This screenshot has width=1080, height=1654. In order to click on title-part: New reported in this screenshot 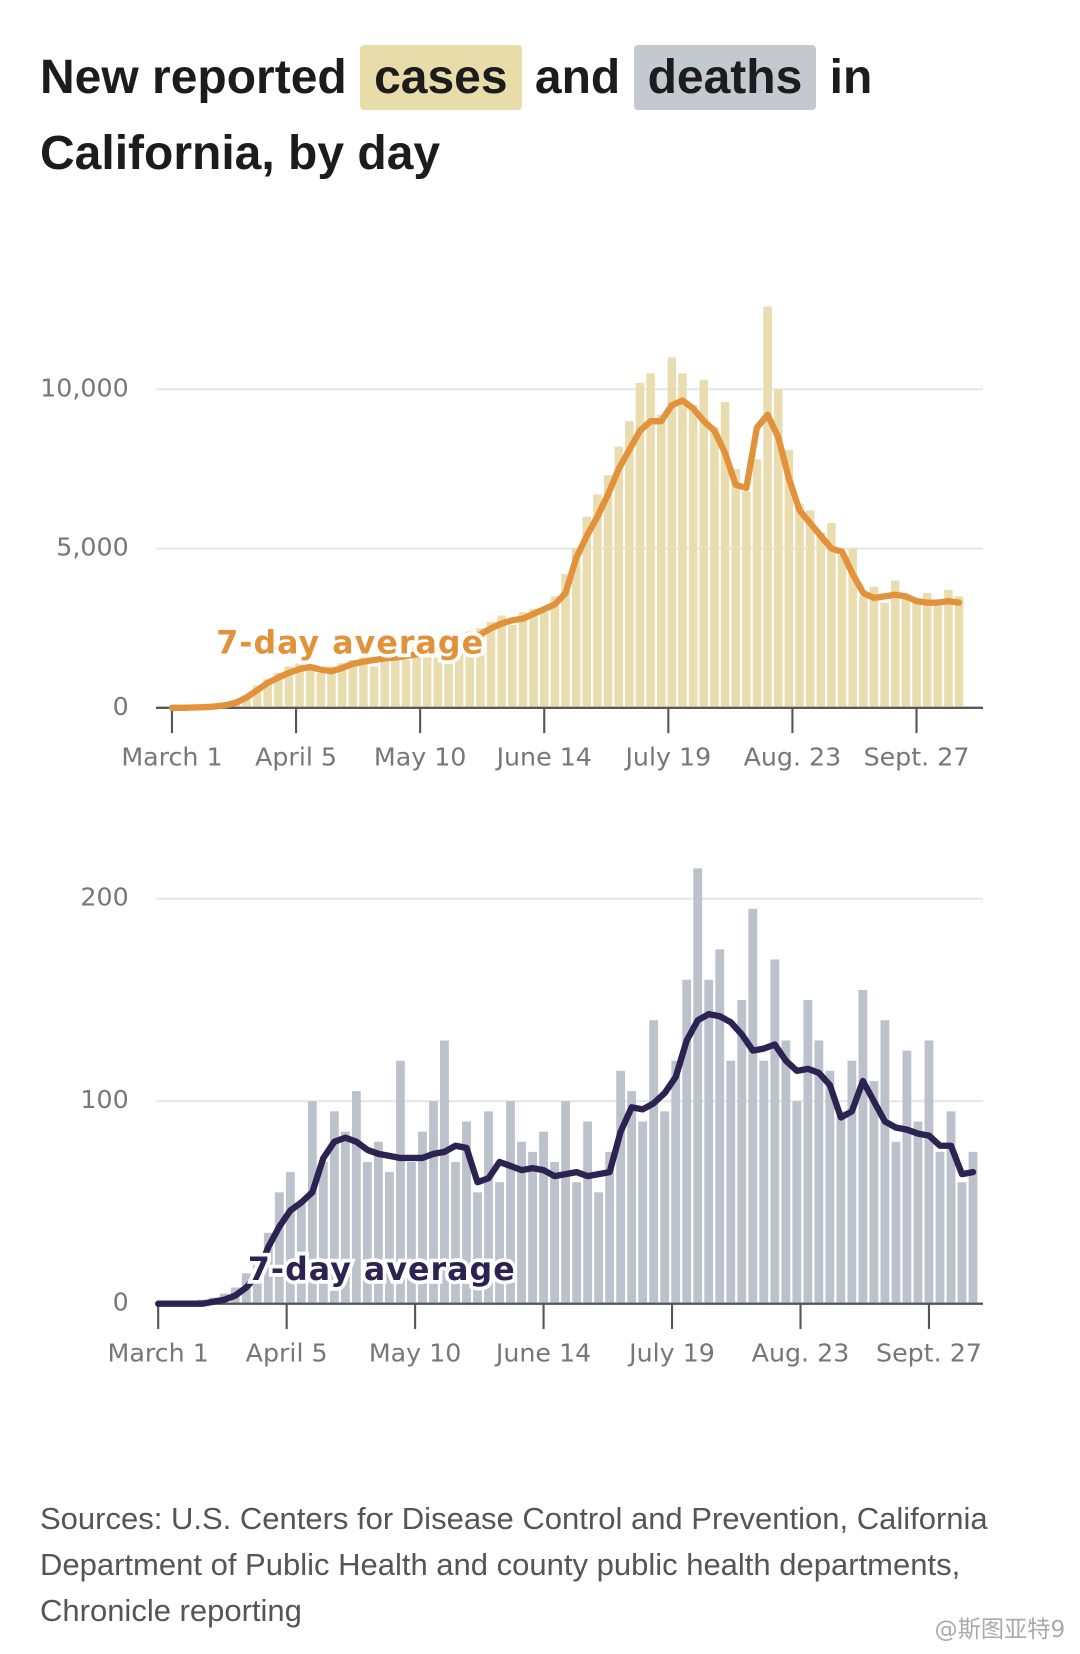, I will do `click(193, 77)`.